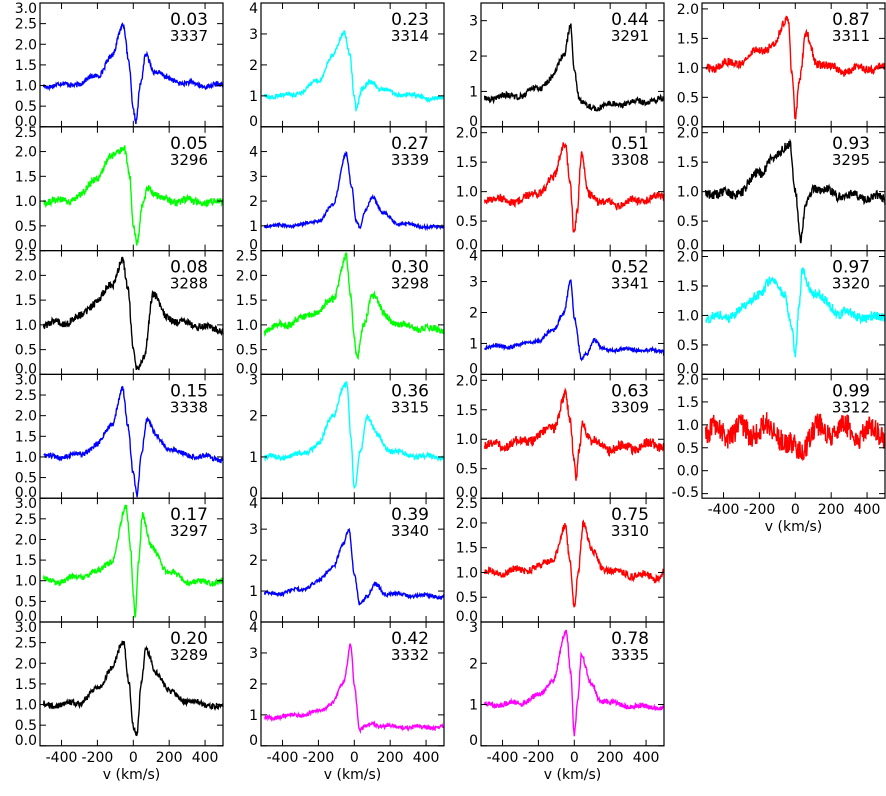 Image resolution: width=886 pixels, height=796 pixels. I want to click on x-tick-label: 200, so click(610, 758).